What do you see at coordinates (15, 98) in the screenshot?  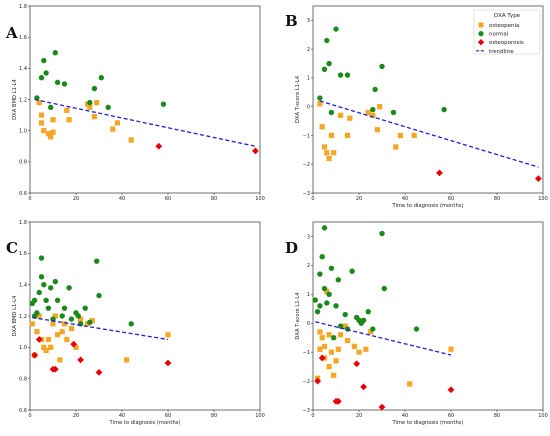 I see `y-axis-label: DXA BMD L1-L4` at bounding box center [15, 98].